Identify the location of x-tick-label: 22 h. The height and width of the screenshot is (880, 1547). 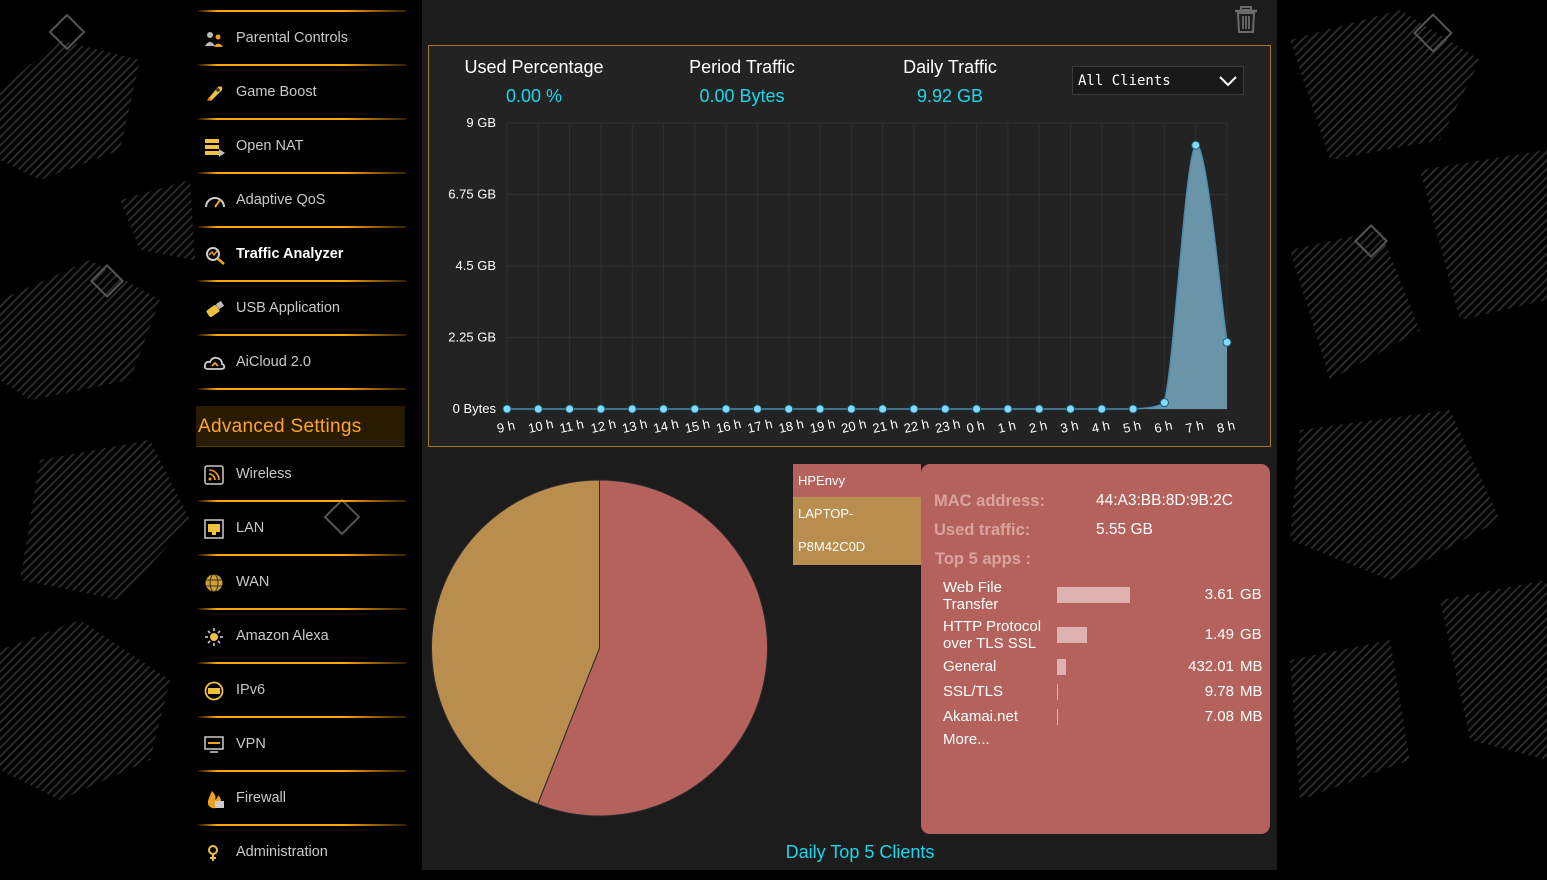
(916, 426).